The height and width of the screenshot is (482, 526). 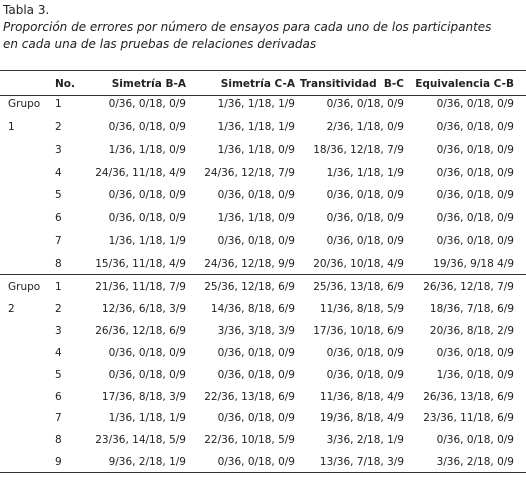 I want to click on cell: 11/36, 8/18, 5/9, so click(x=361, y=308).